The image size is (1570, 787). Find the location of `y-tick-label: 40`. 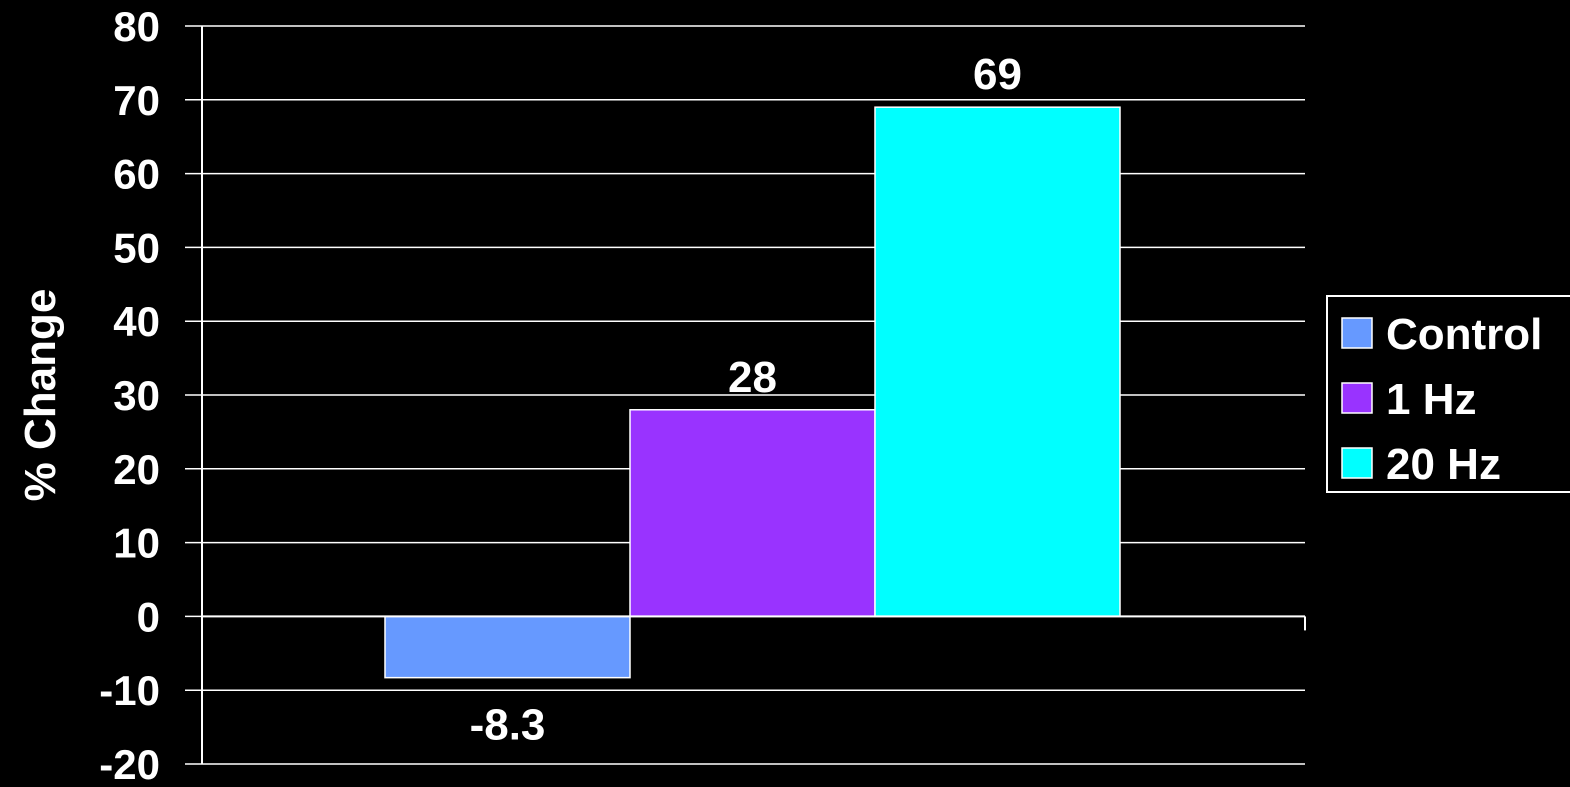

y-tick-label: 40 is located at coordinates (136, 321).